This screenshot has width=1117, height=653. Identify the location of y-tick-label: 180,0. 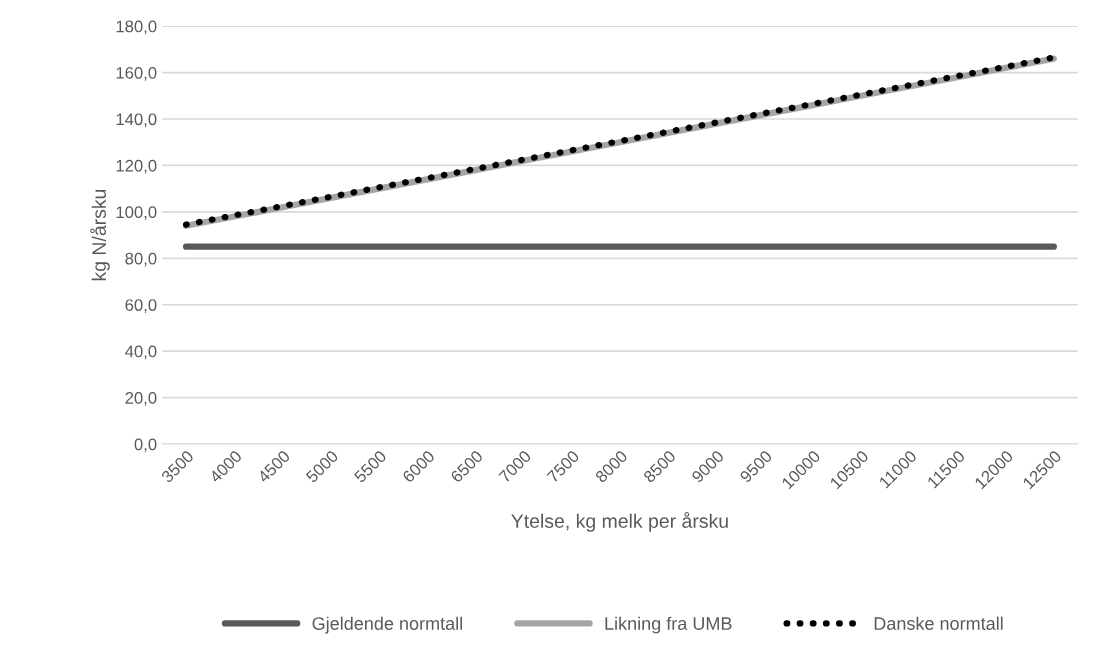
(136, 27).